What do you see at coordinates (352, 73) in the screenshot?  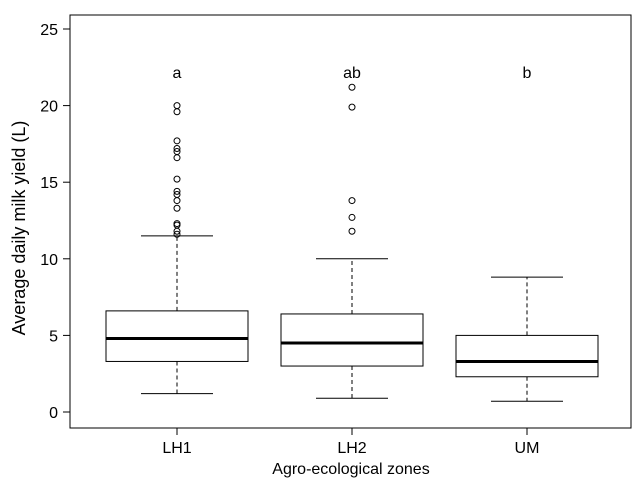 I see `annotation-lh2: ab` at bounding box center [352, 73].